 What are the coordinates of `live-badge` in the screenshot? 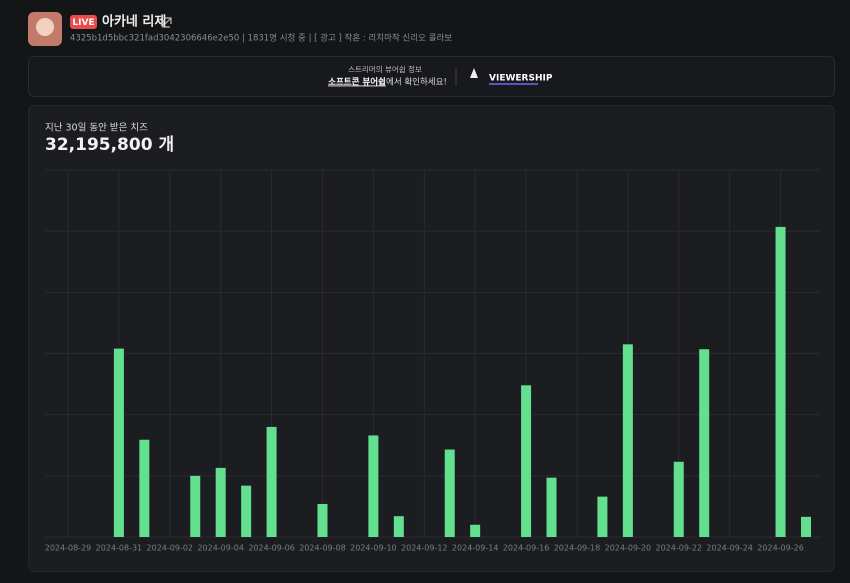 It's located at (83, 22).